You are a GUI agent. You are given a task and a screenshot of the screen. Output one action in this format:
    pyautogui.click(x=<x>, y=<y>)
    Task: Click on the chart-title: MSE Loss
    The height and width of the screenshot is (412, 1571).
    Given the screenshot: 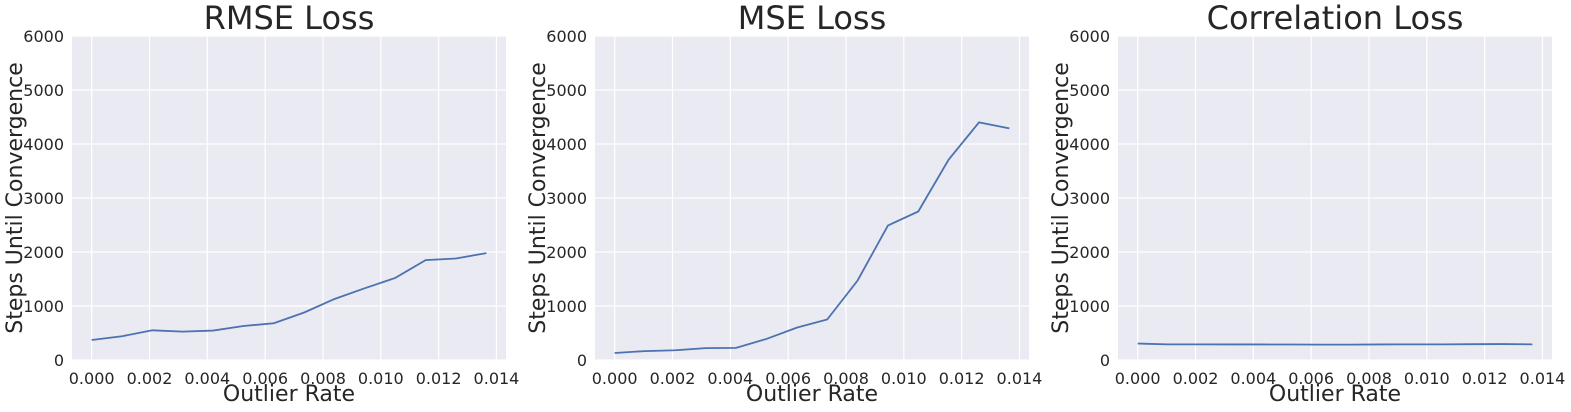 What is the action you would take?
    pyautogui.click(x=812, y=18)
    